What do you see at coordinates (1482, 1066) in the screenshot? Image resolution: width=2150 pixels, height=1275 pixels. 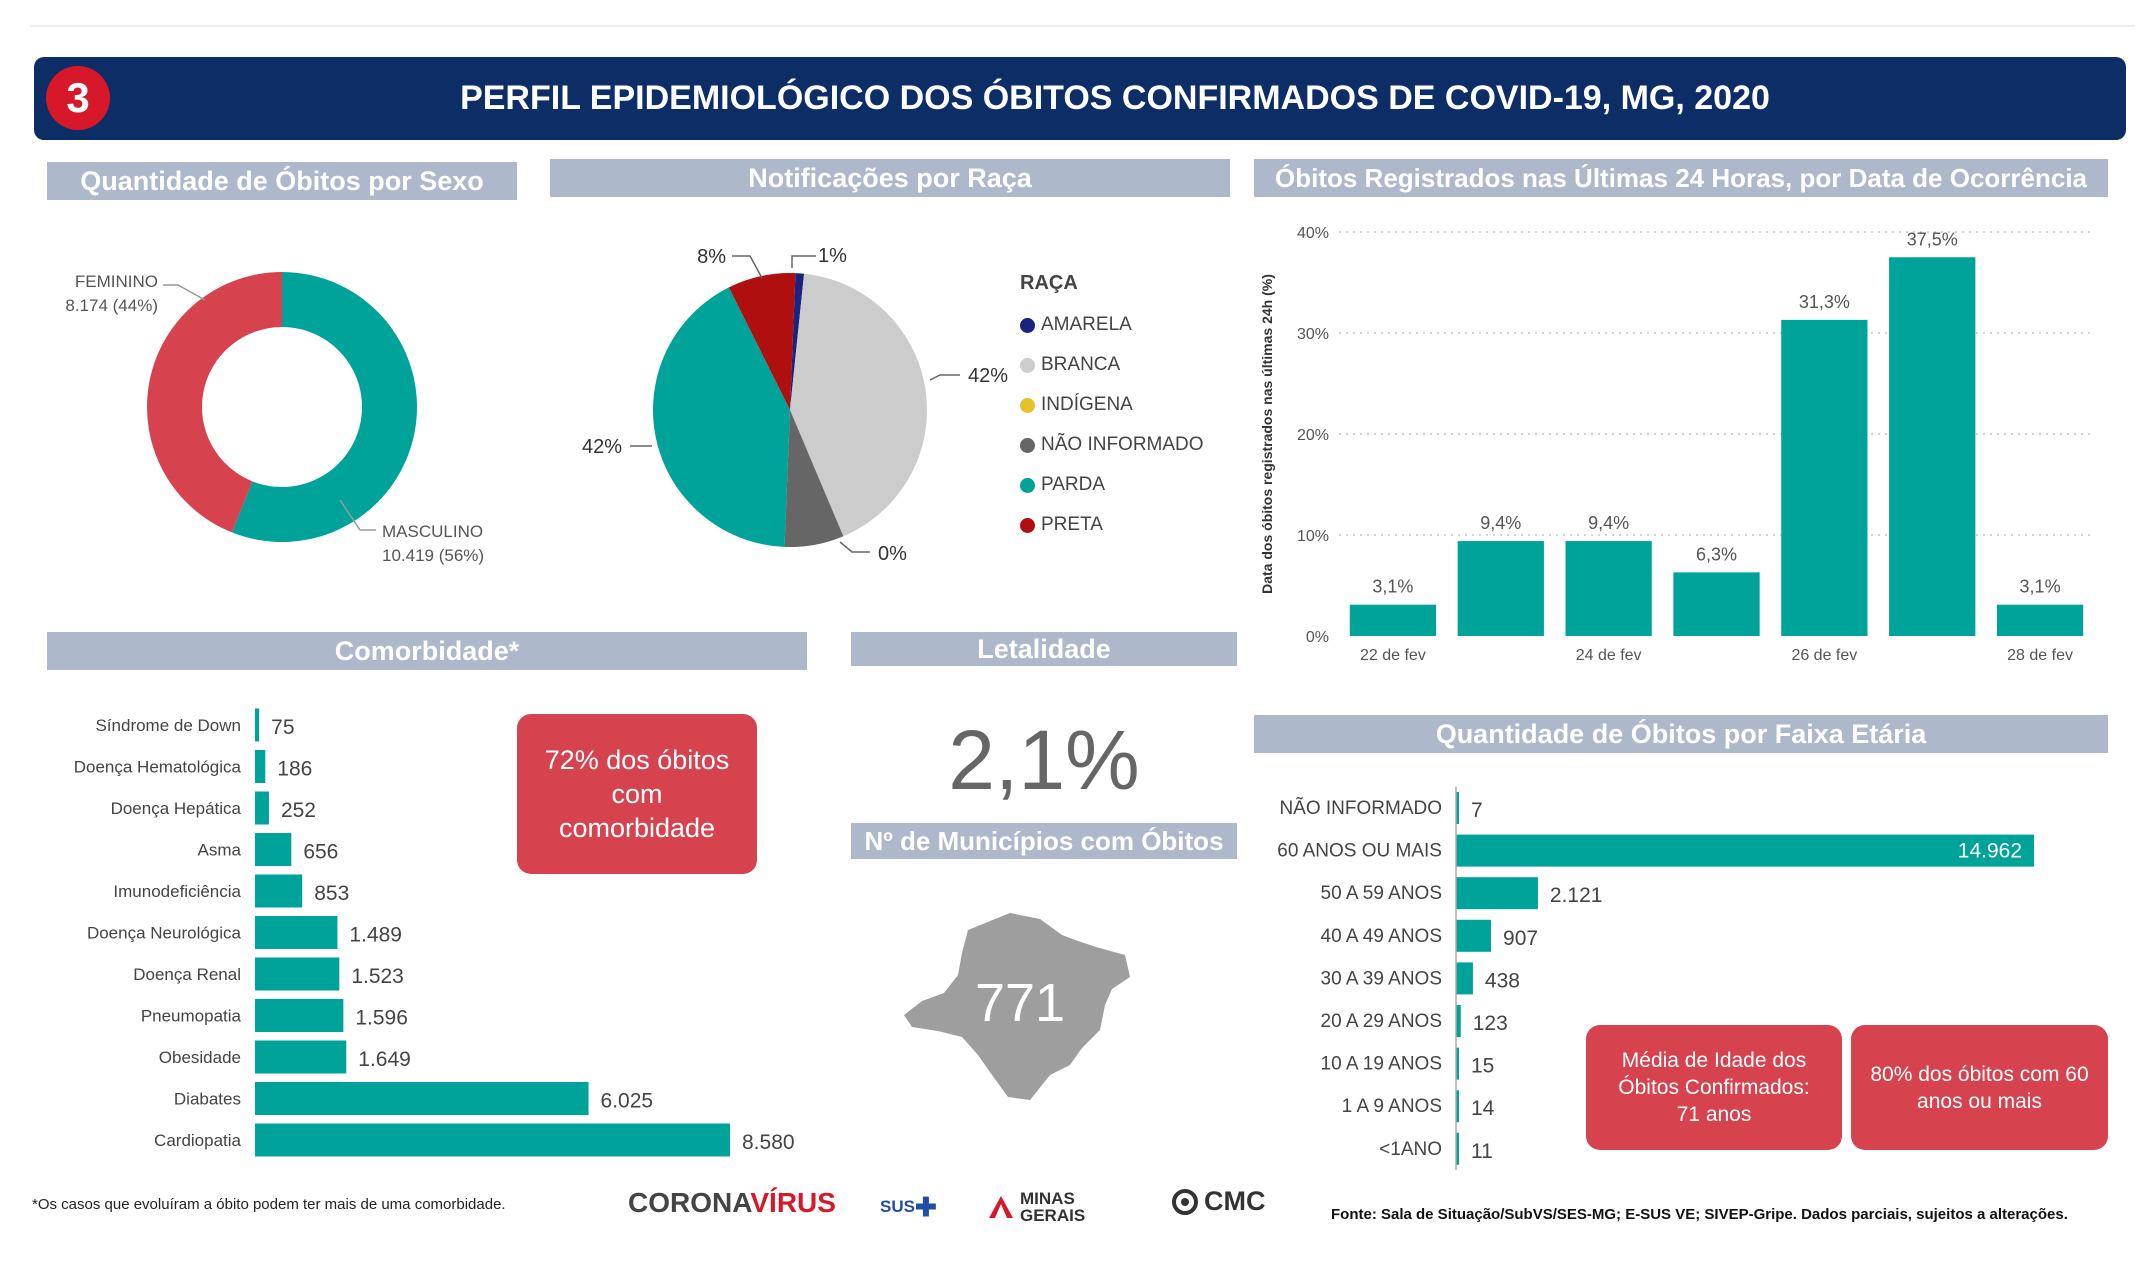 I see `bar-value-10-a-19-anos: 15` at bounding box center [1482, 1066].